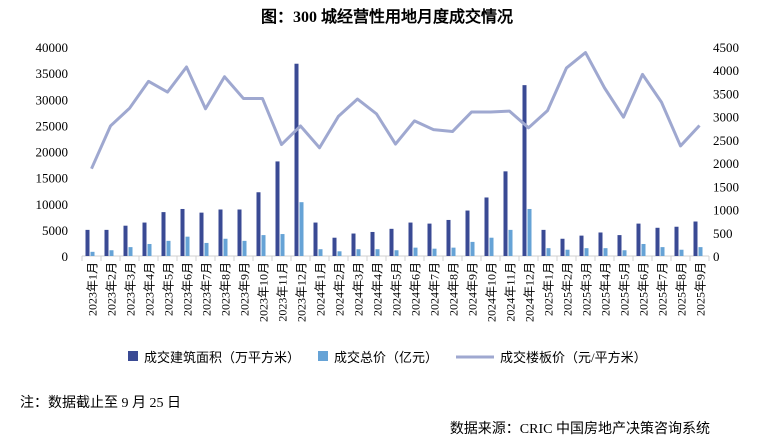  Describe the element at coordinates (226, 289) in the screenshot. I see `x-tick-label: 2023年8月` at that location.